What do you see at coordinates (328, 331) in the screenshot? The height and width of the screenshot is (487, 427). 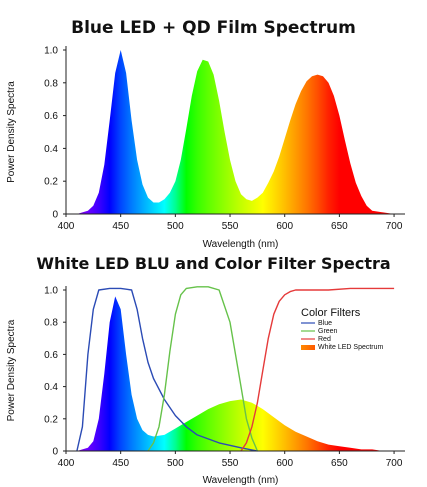 I see `legend-item-label: Green` at bounding box center [328, 331].